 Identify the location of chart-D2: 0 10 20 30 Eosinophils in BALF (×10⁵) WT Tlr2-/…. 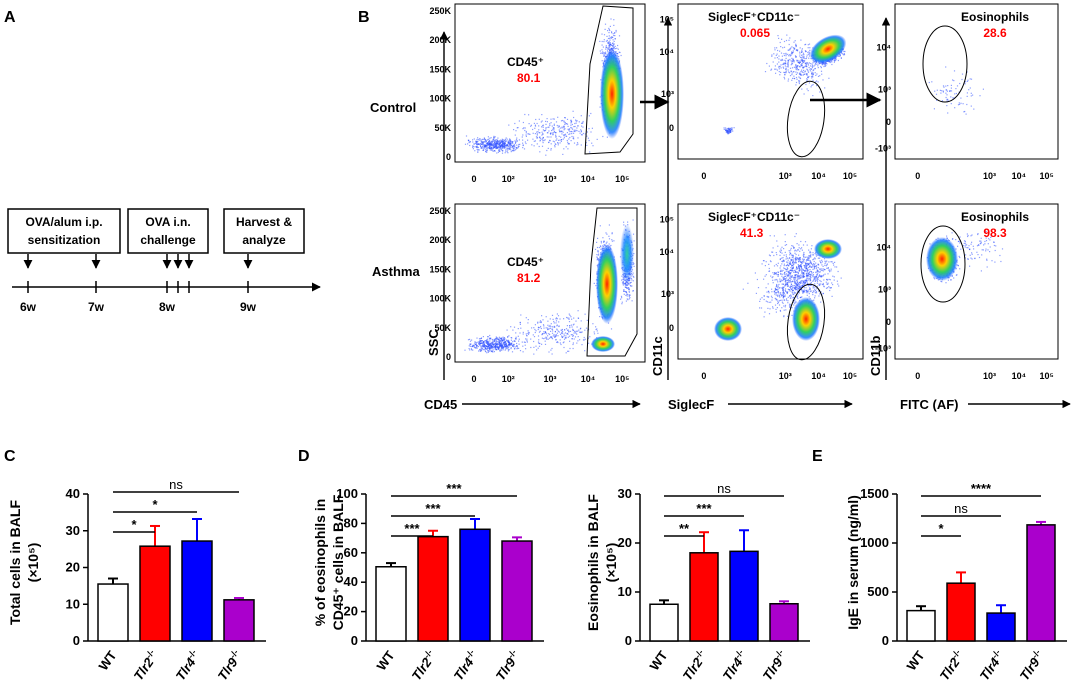
(697, 582).